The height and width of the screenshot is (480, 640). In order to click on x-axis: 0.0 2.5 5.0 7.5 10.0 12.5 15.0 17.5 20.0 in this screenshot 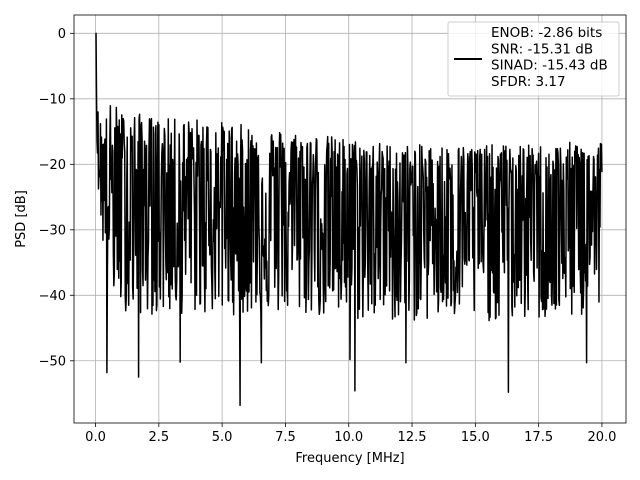, I will do `click(350, 434)`.